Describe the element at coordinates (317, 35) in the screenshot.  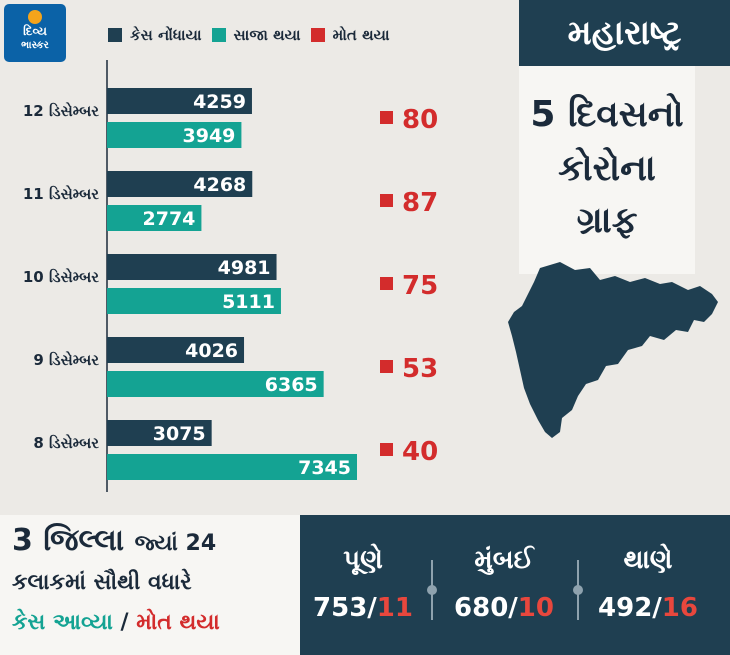
I see `legend-swatch-deaths` at that location.